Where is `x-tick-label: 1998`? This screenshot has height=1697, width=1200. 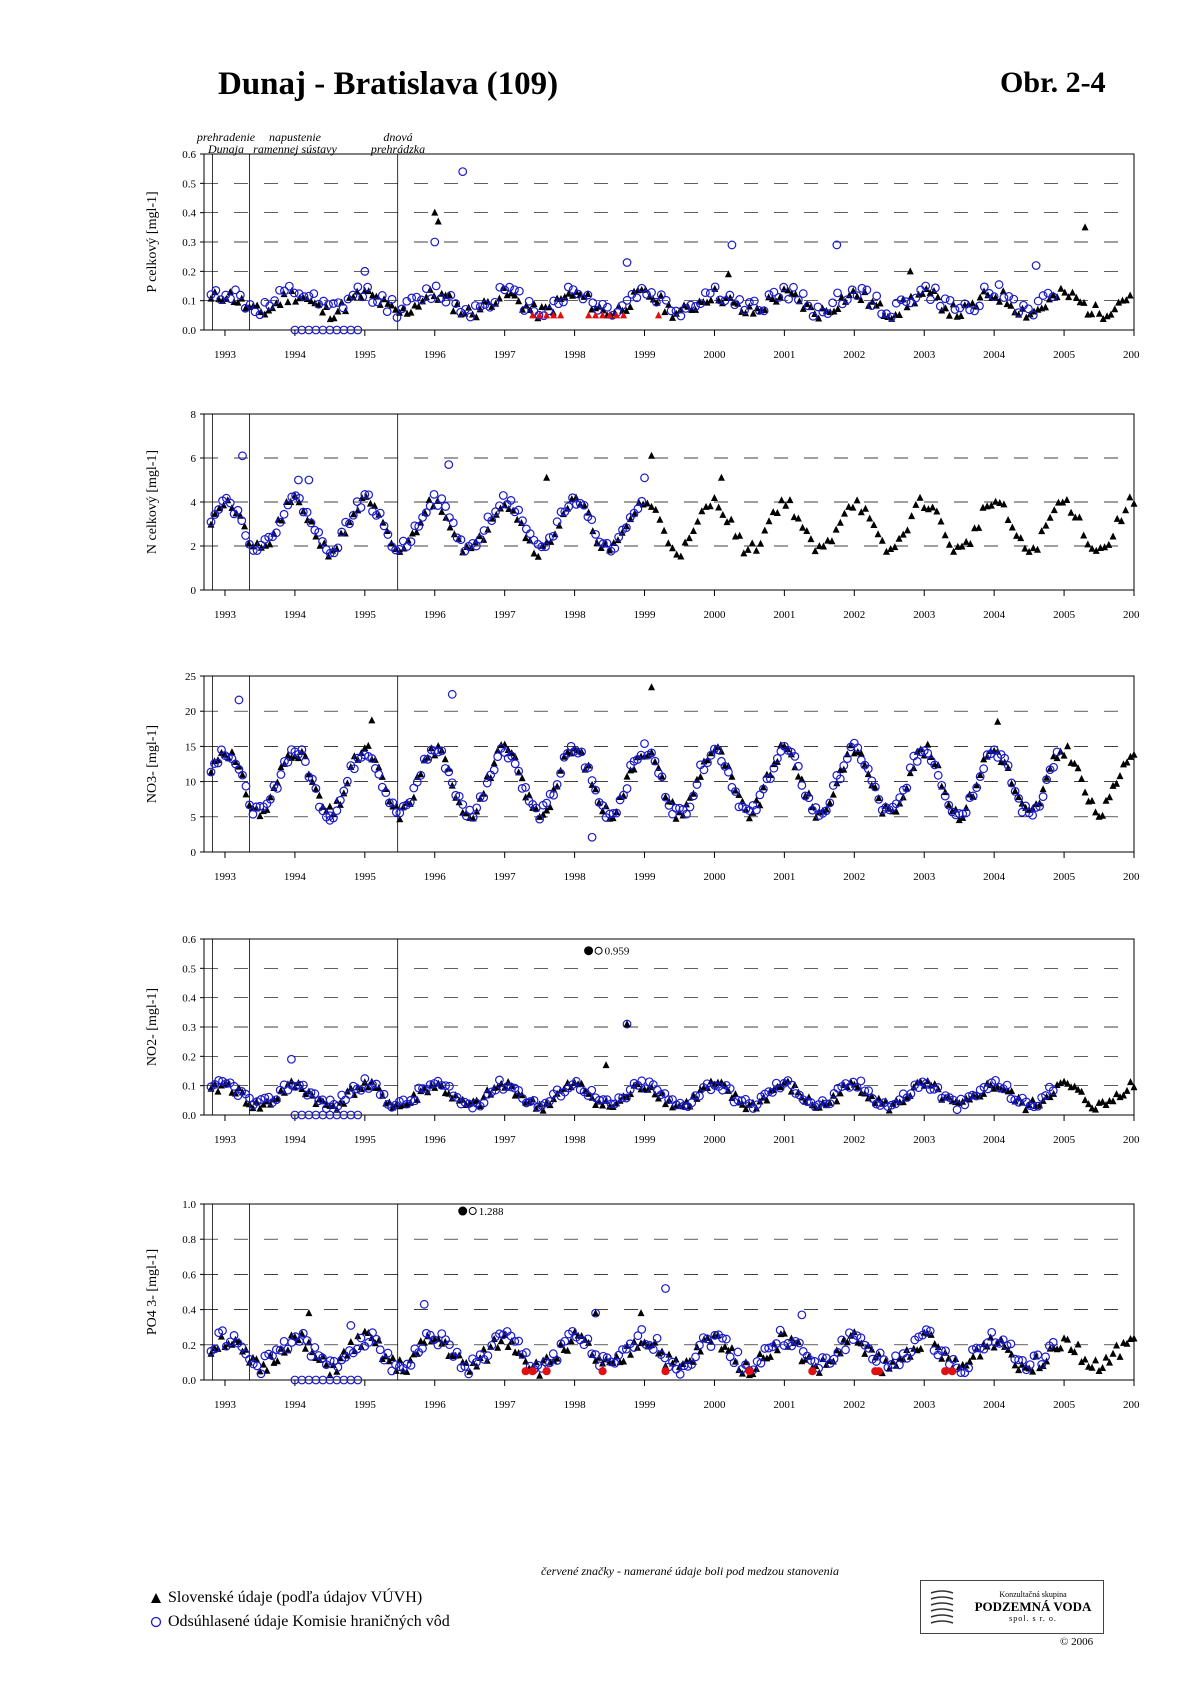
x-tick-label: 1998 is located at coordinates (575, 355).